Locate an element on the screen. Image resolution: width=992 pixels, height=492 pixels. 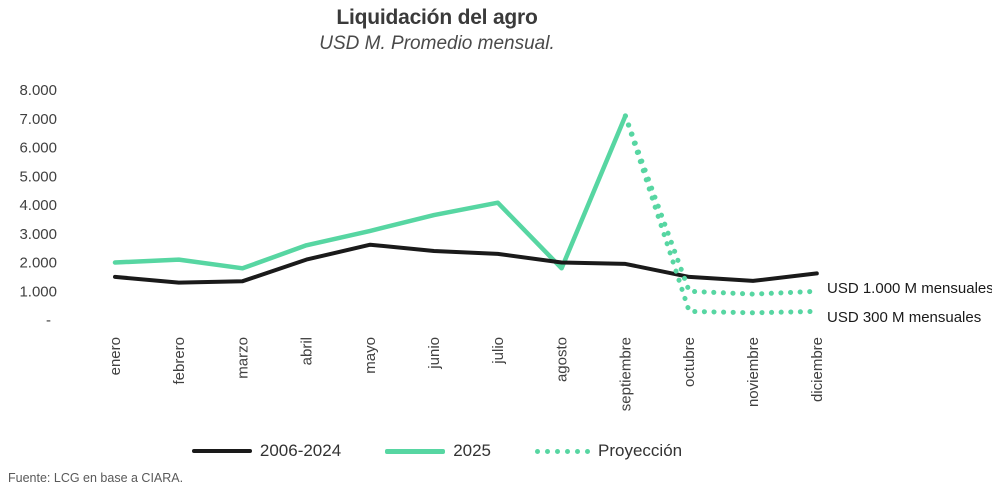
legend-label-2025: 2025 is located at coordinates (472, 450).